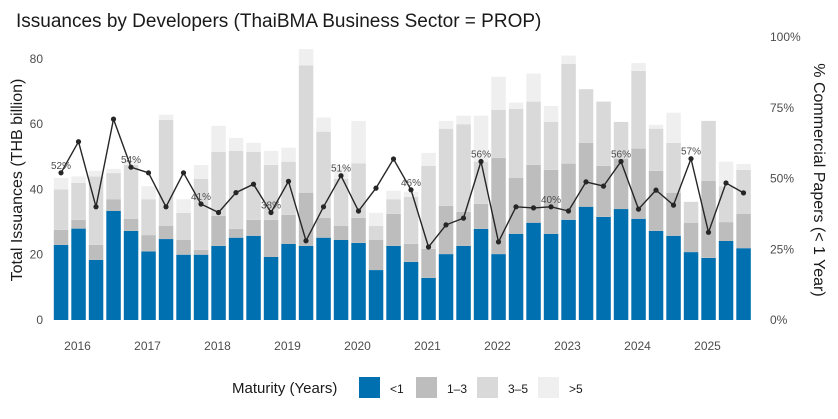 This screenshot has height=419, width=838. What do you see at coordinates (785, 37) in the screenshot?
I see `y2-tick-label: 100%` at bounding box center [785, 37].